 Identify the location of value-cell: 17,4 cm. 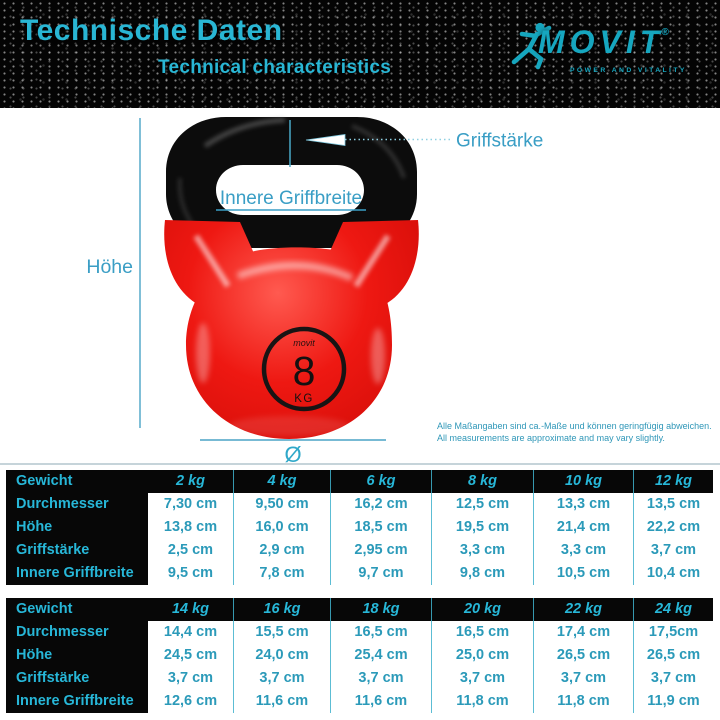
(583, 632).